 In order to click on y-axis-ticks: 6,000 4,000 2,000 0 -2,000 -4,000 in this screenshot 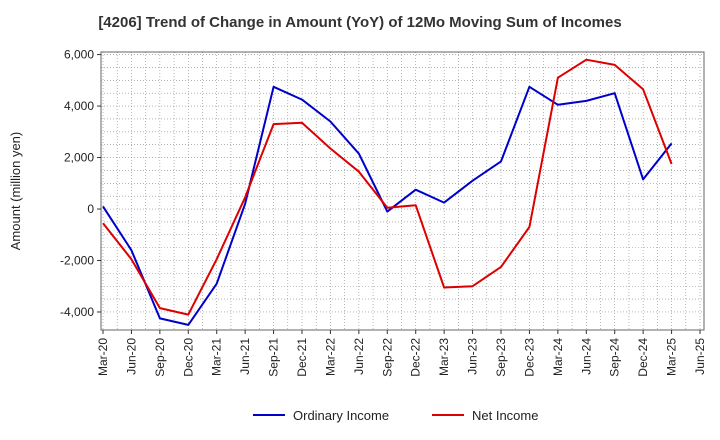, I will do `click(80, 183)`.